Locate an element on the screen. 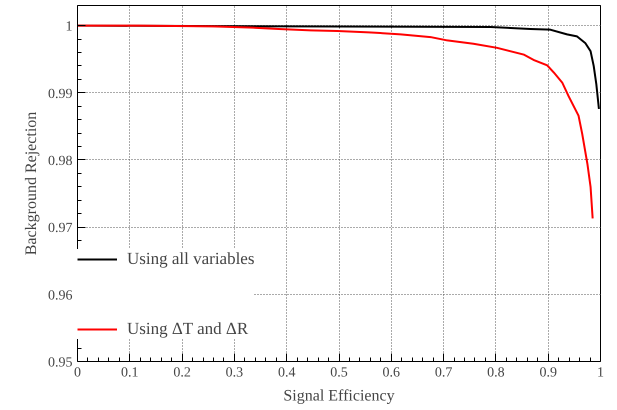  y-tick-label: 0.97 is located at coordinates (60, 228).